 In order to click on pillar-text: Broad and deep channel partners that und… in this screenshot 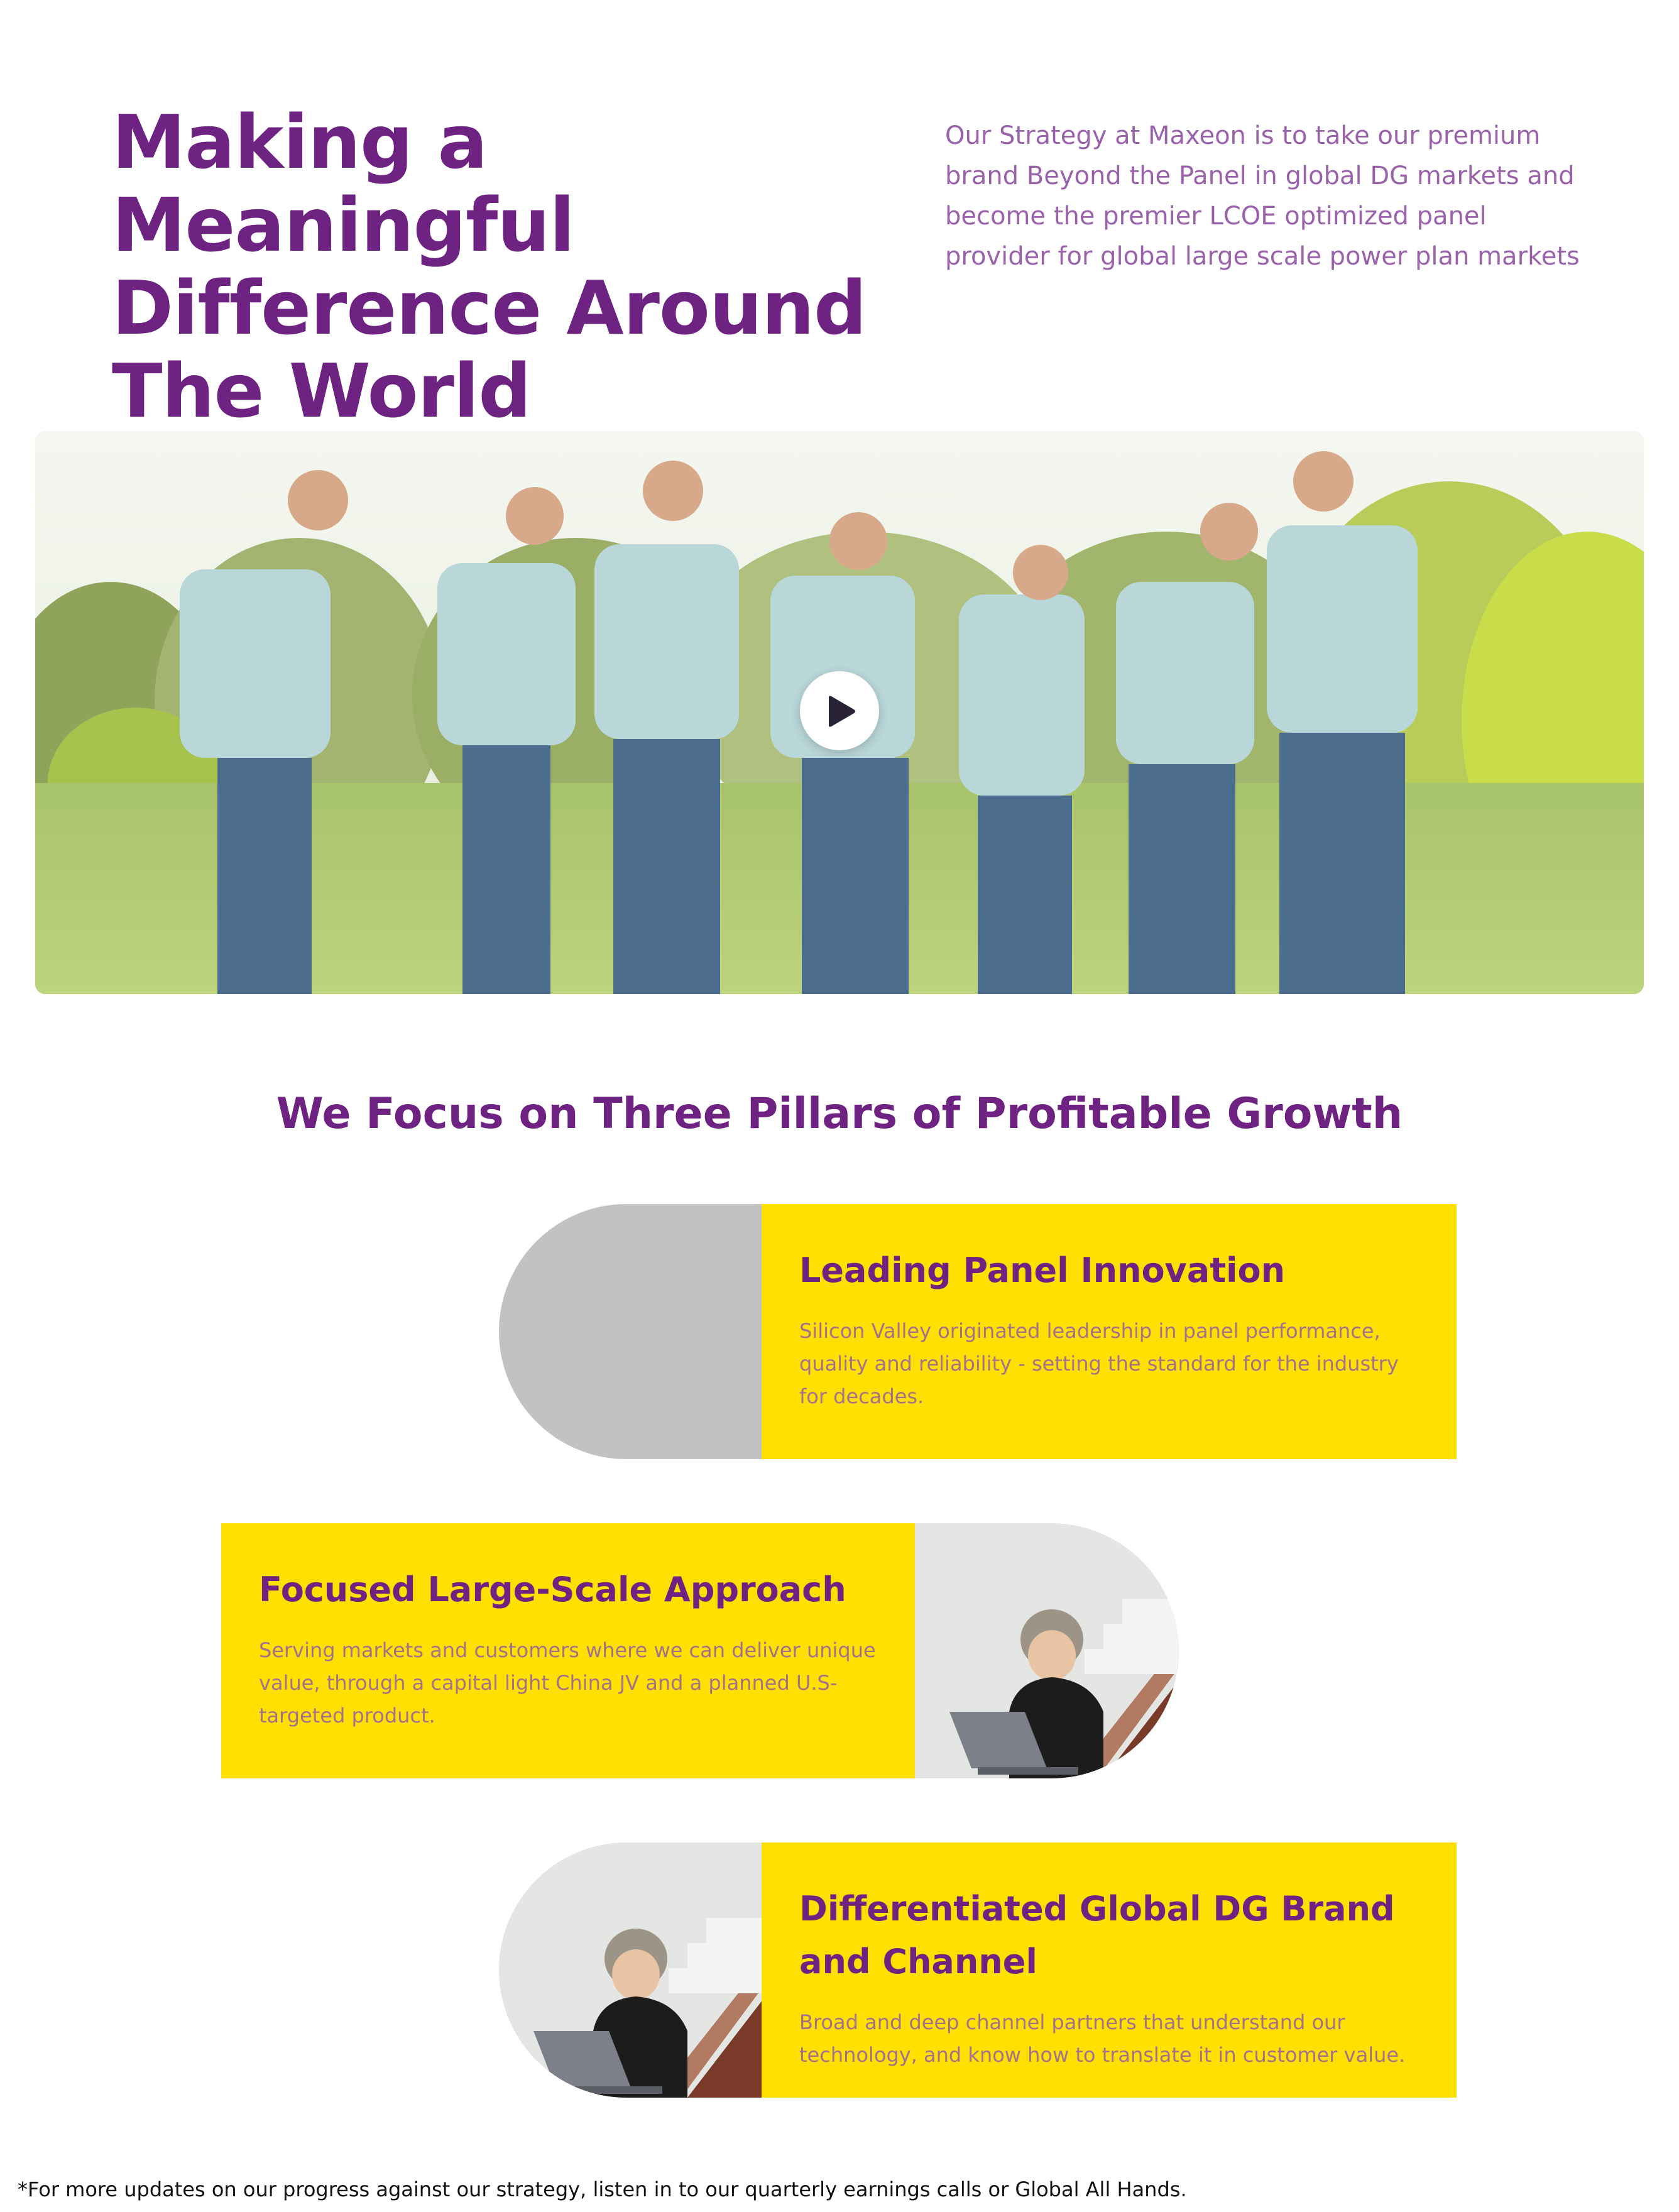, I will do `click(1102, 2039)`.